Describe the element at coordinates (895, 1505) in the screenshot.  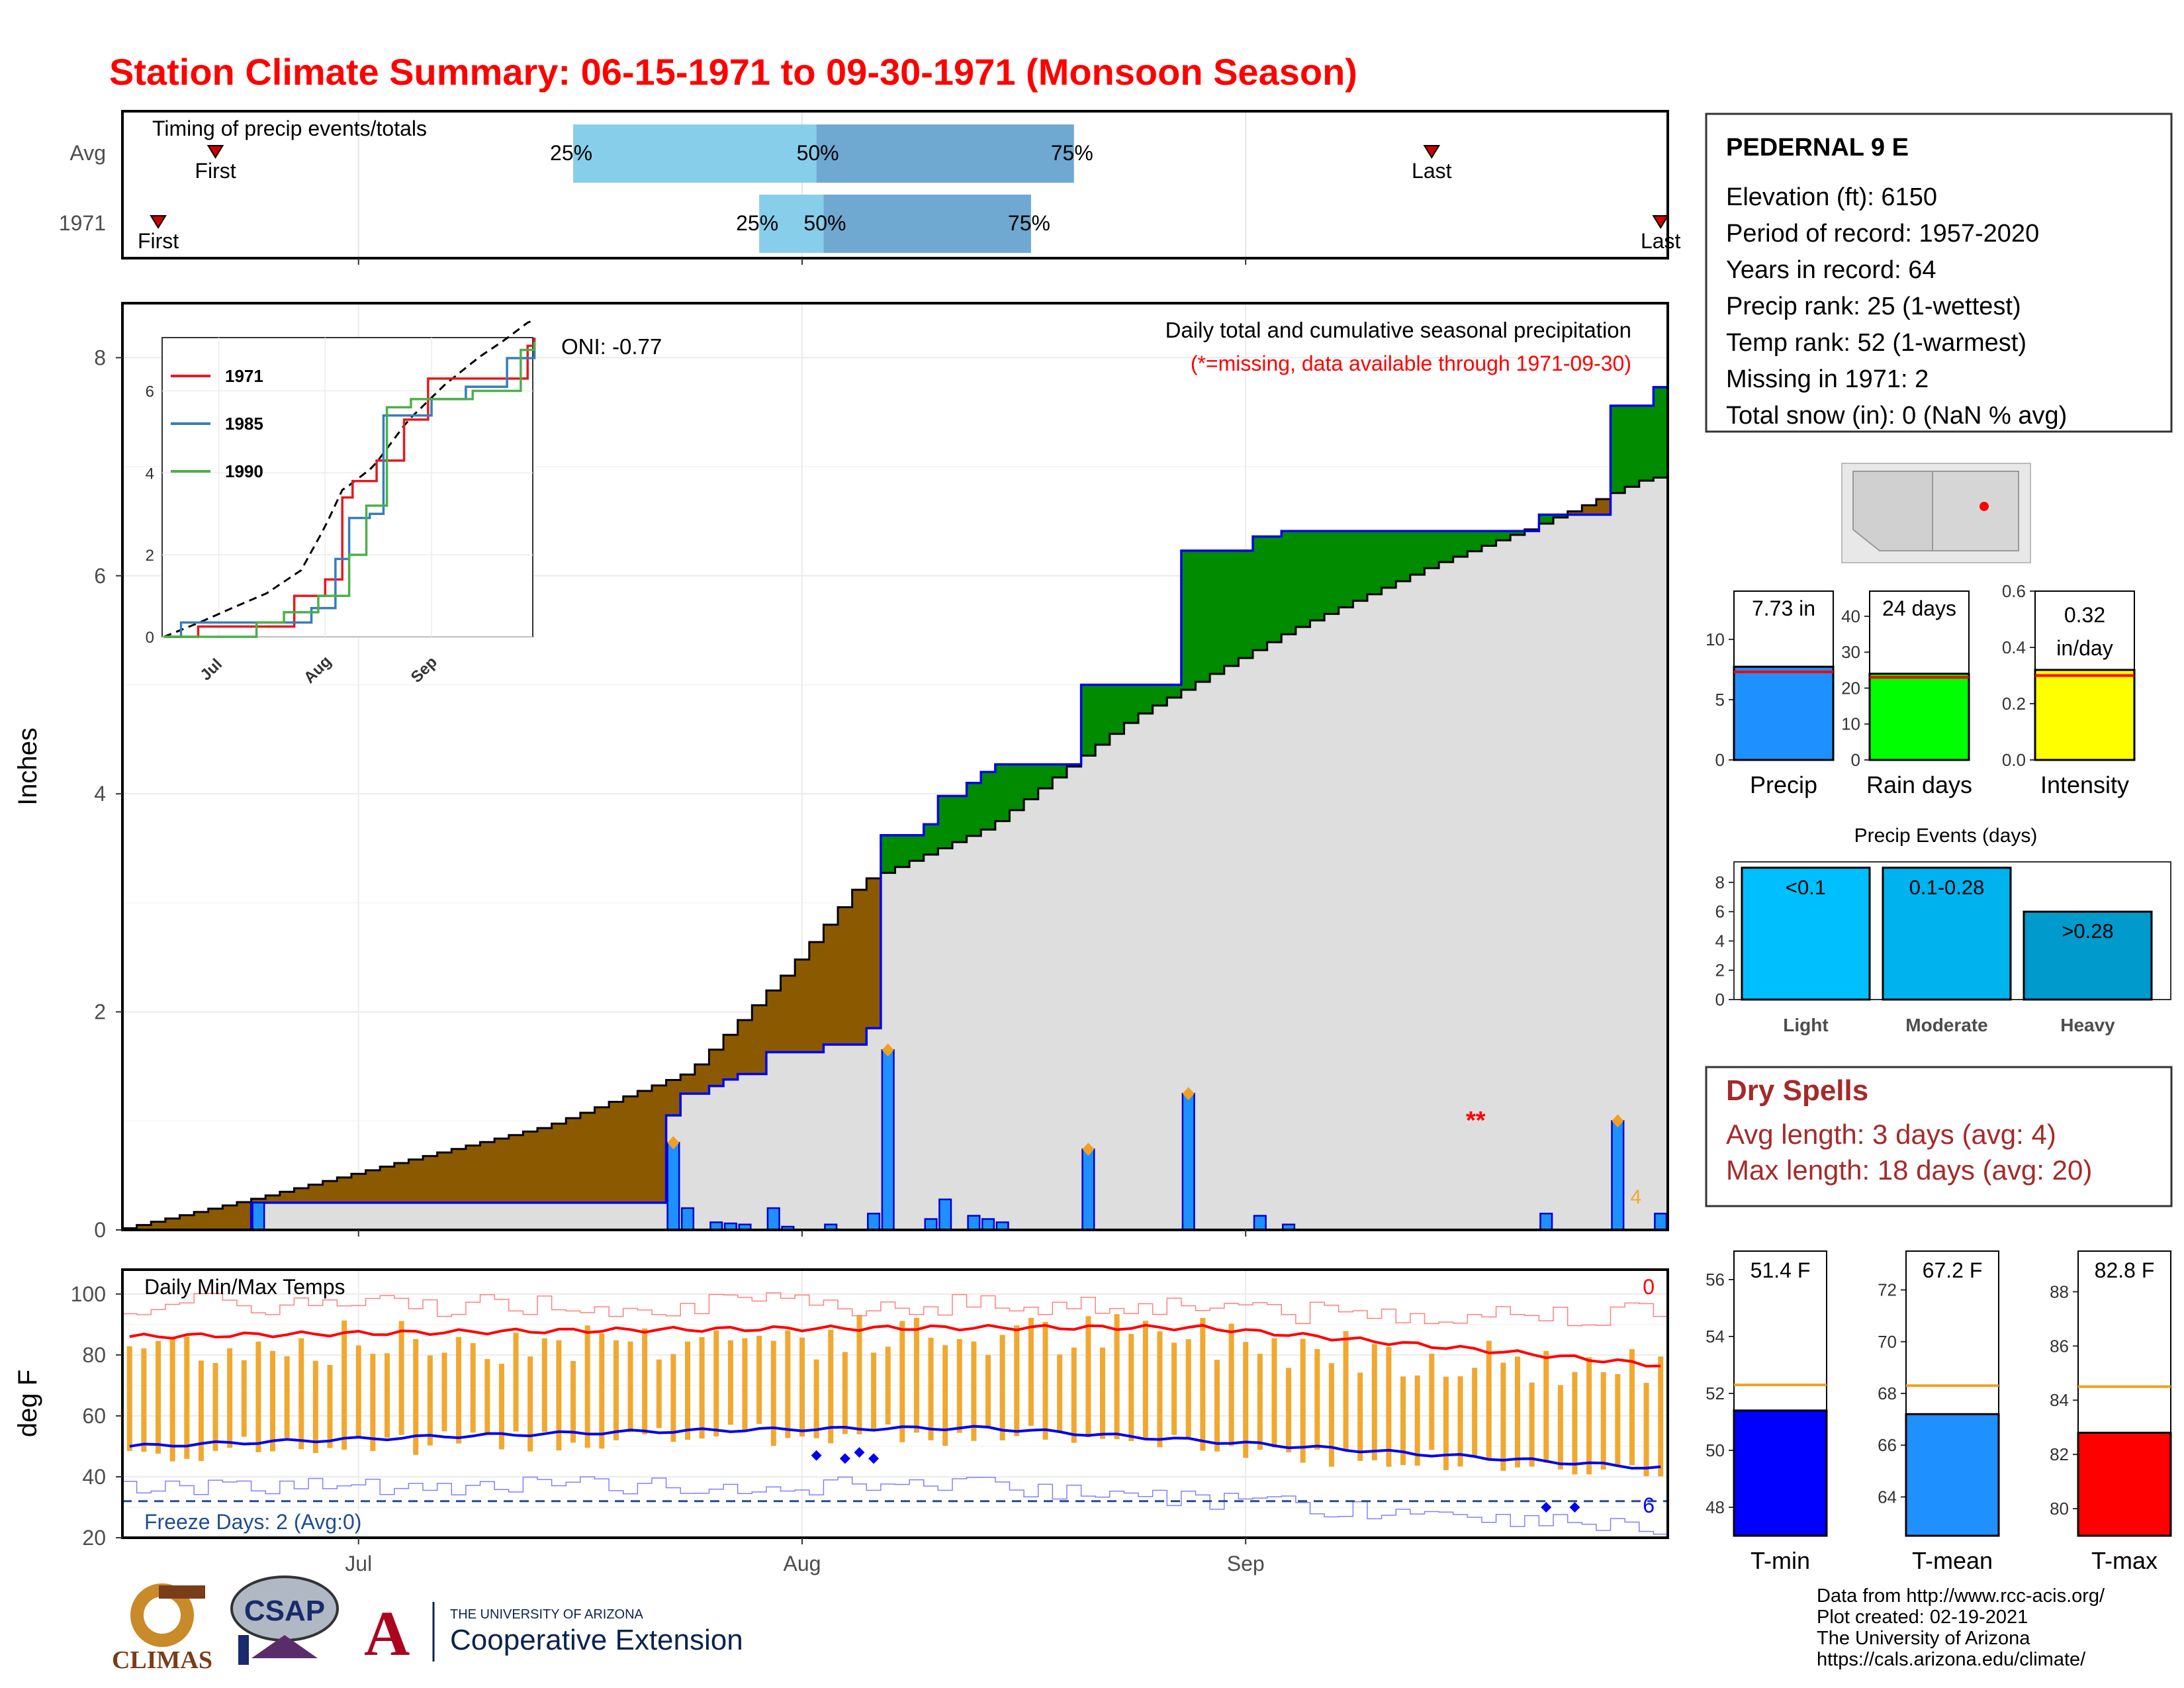
I see `record-min-line` at that location.